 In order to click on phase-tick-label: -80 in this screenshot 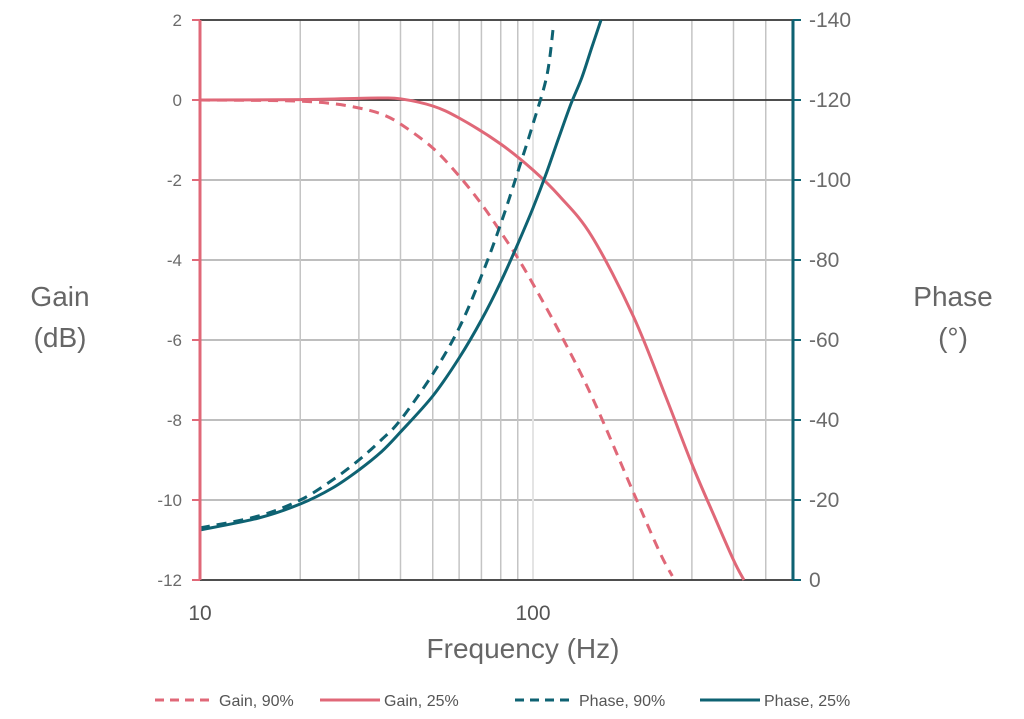, I will do `click(824, 260)`.